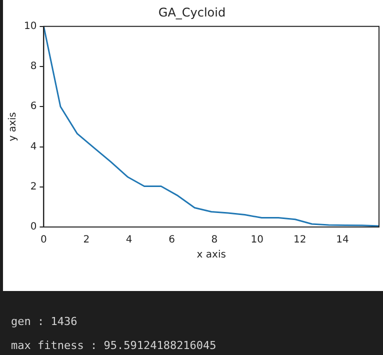 This screenshot has height=355, width=383. I want to click on y-tick-label: 8, so click(33, 66).